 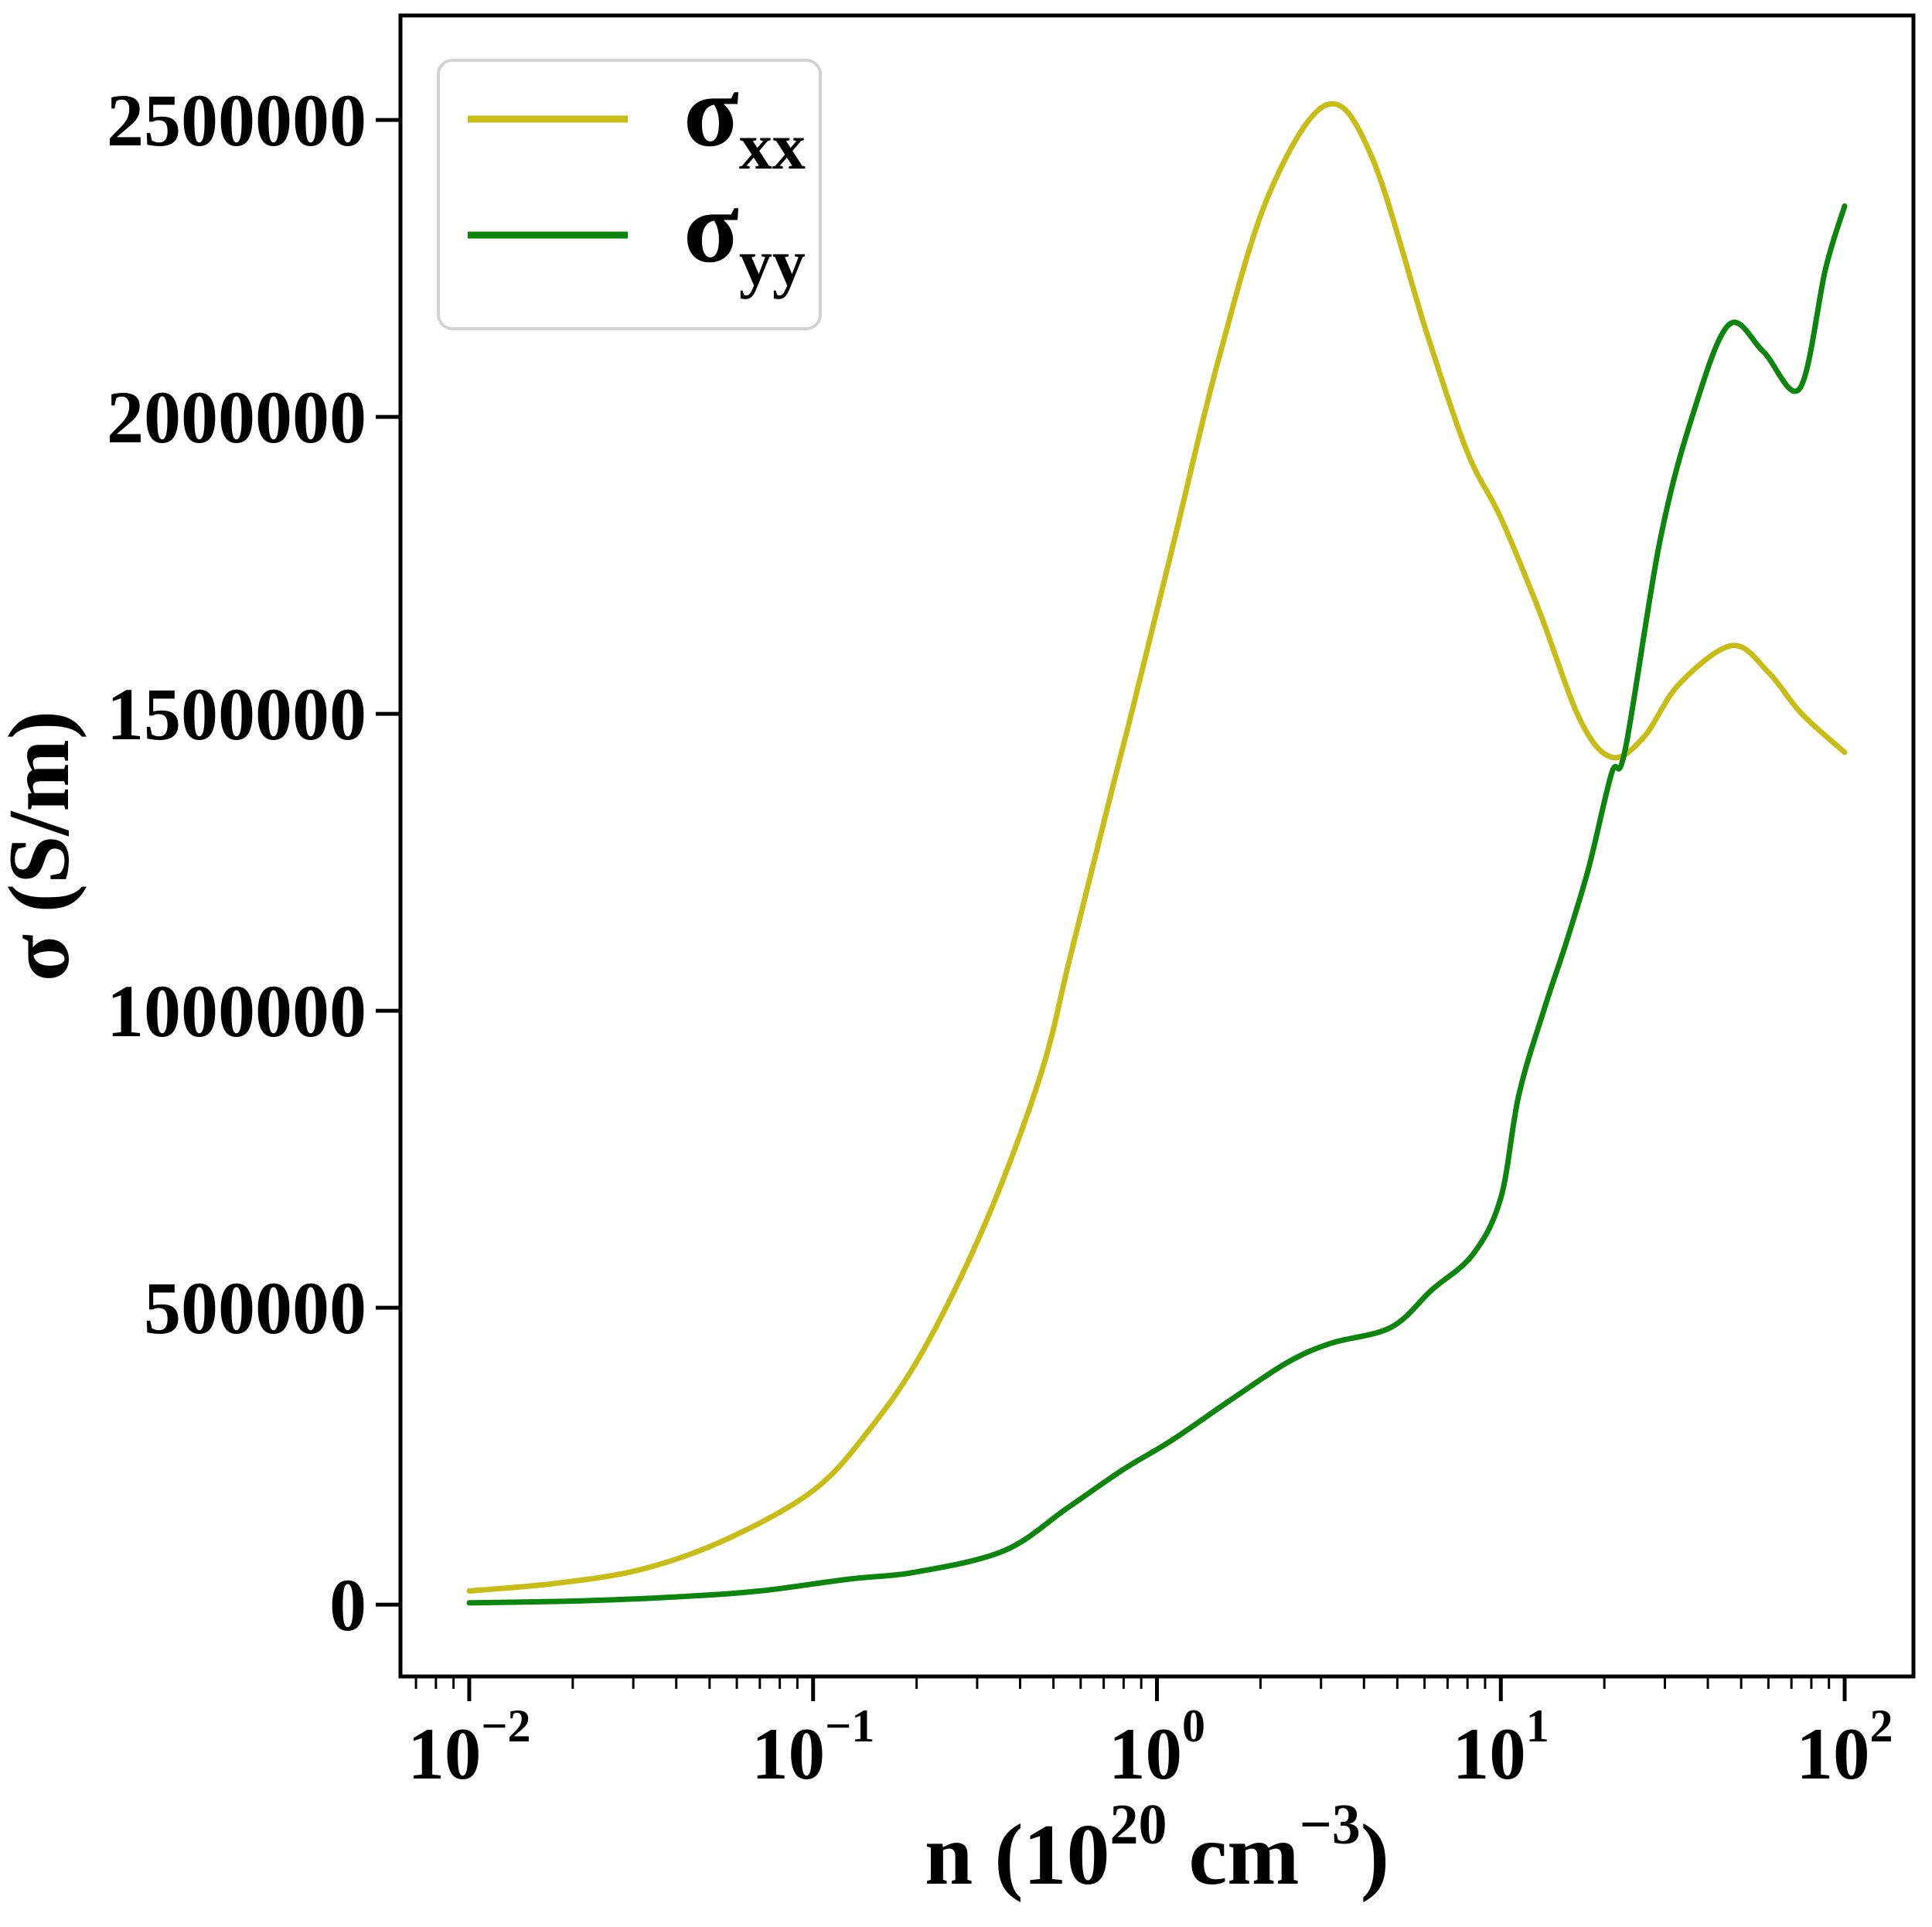 I want to click on x-minor-ticks, so click(x=1122, y=1682).